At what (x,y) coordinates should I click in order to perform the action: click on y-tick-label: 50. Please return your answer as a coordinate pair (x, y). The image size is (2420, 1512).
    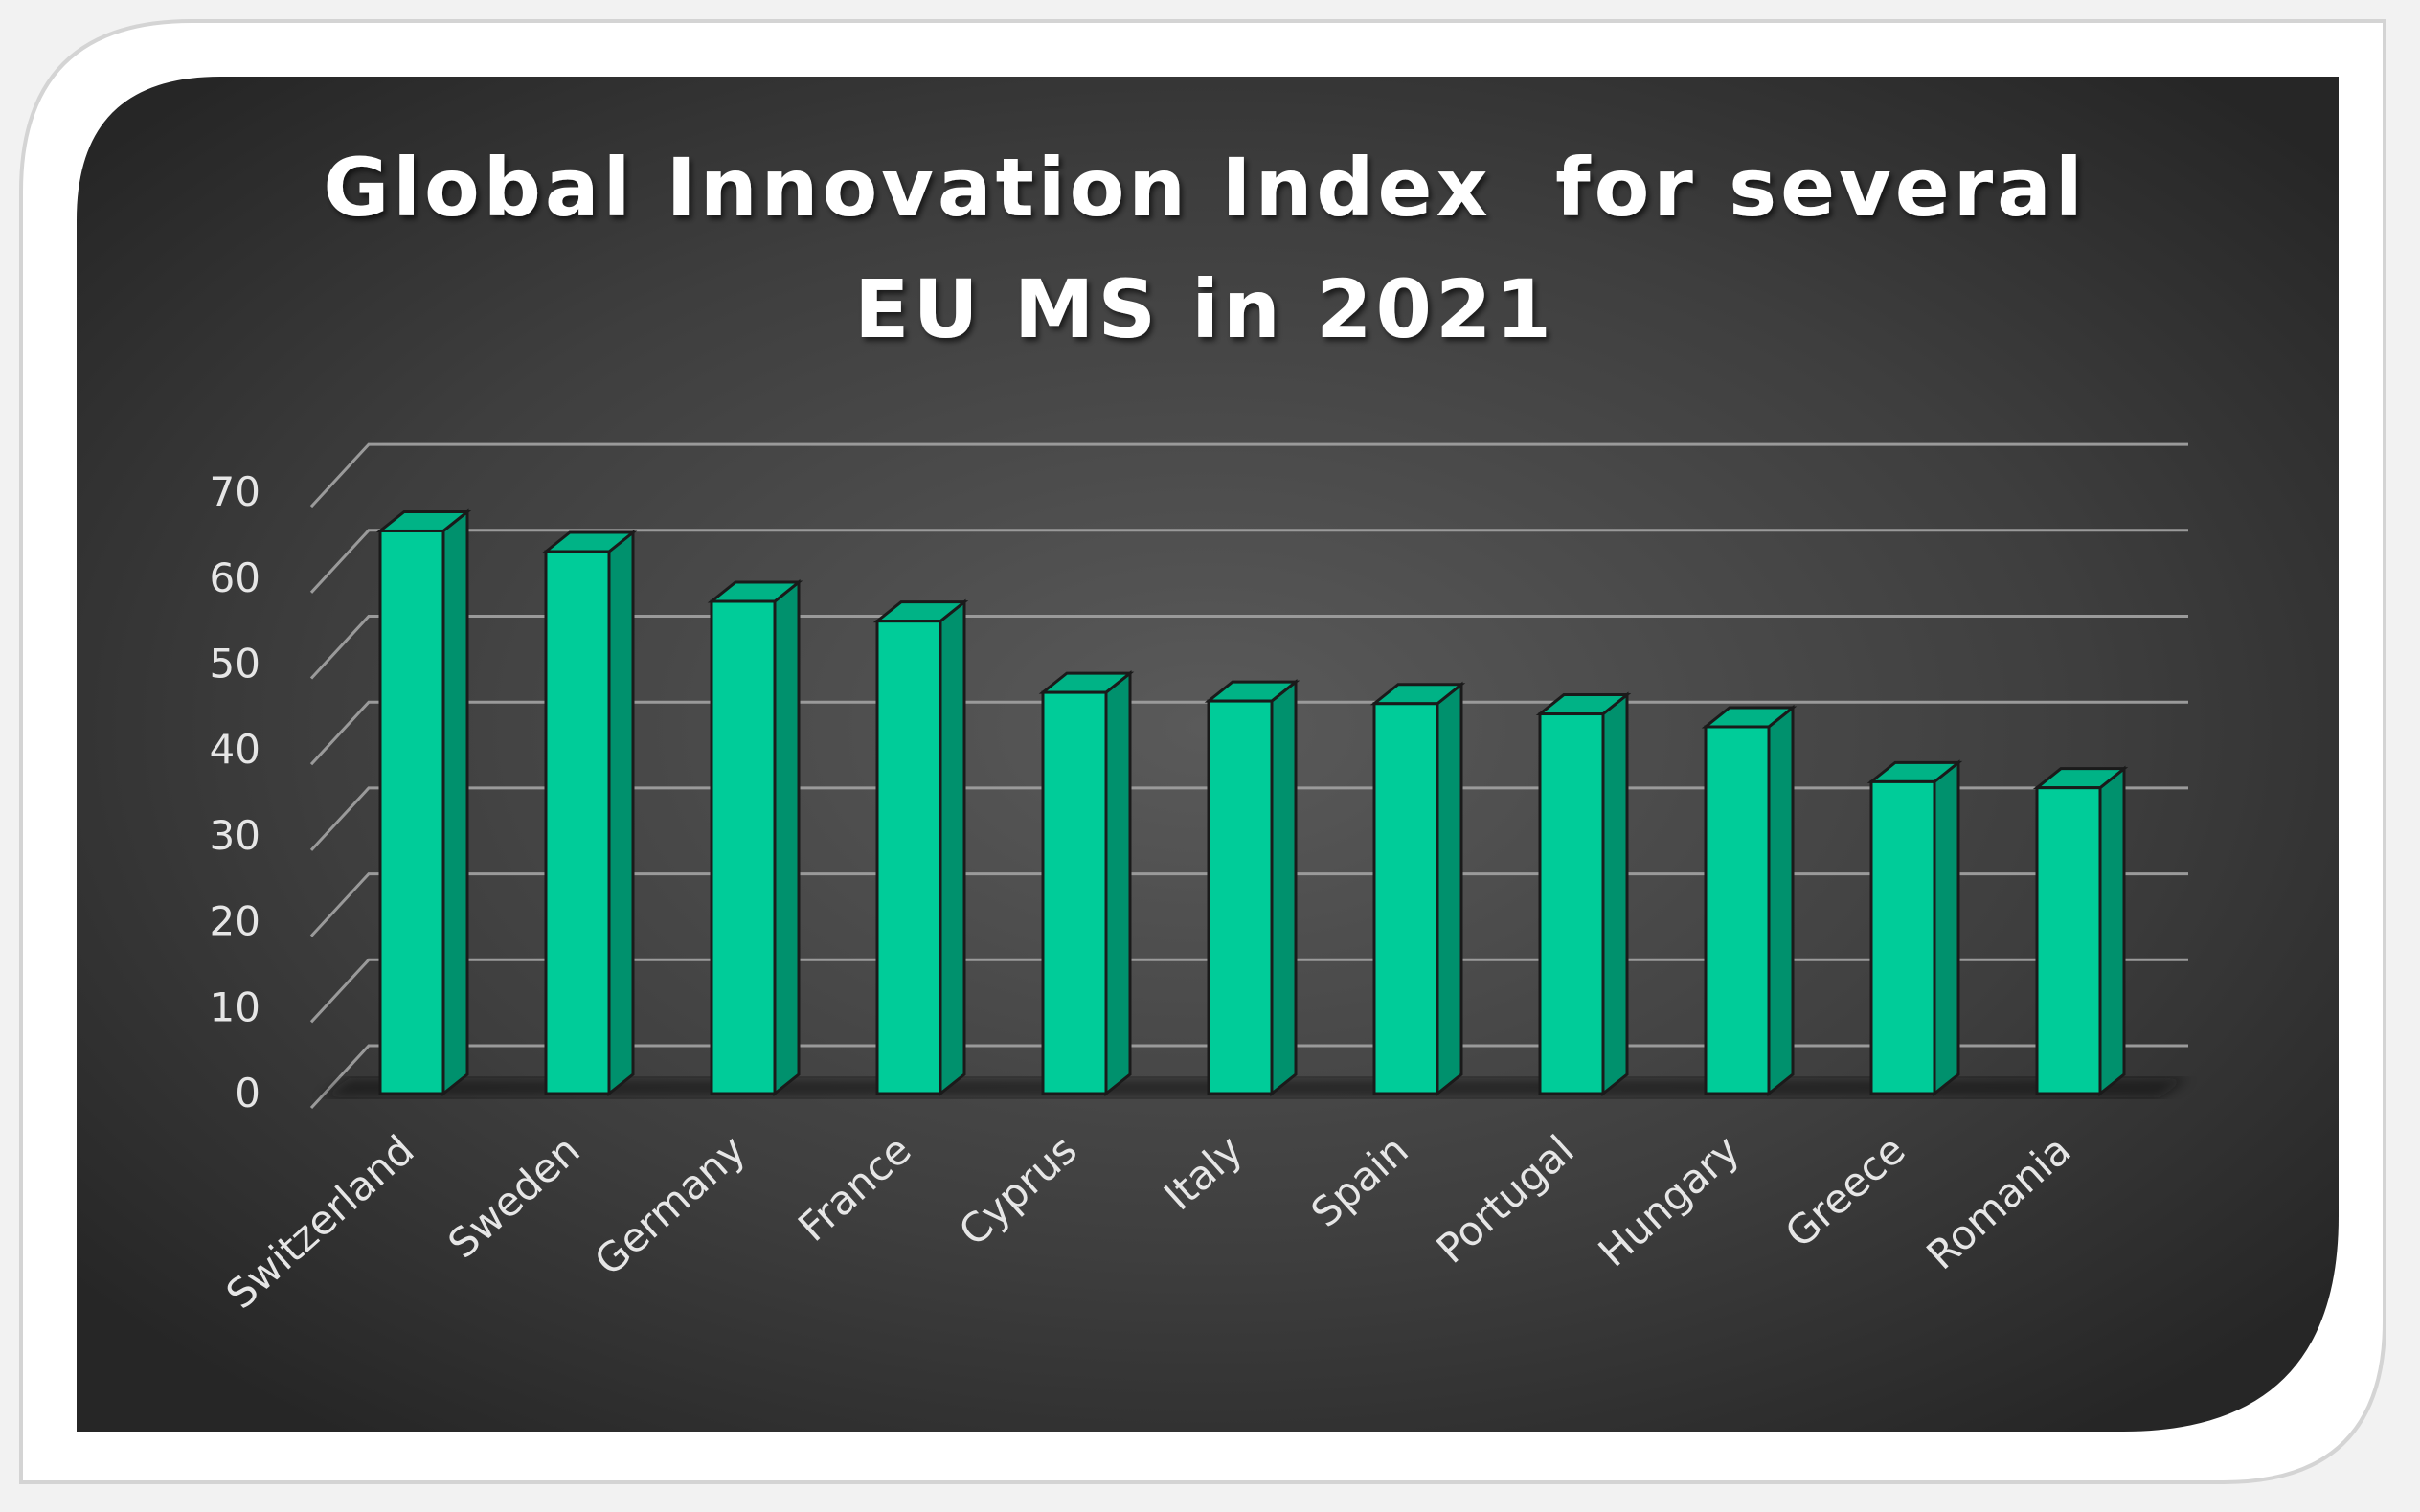
    Looking at the image, I should click on (235, 664).